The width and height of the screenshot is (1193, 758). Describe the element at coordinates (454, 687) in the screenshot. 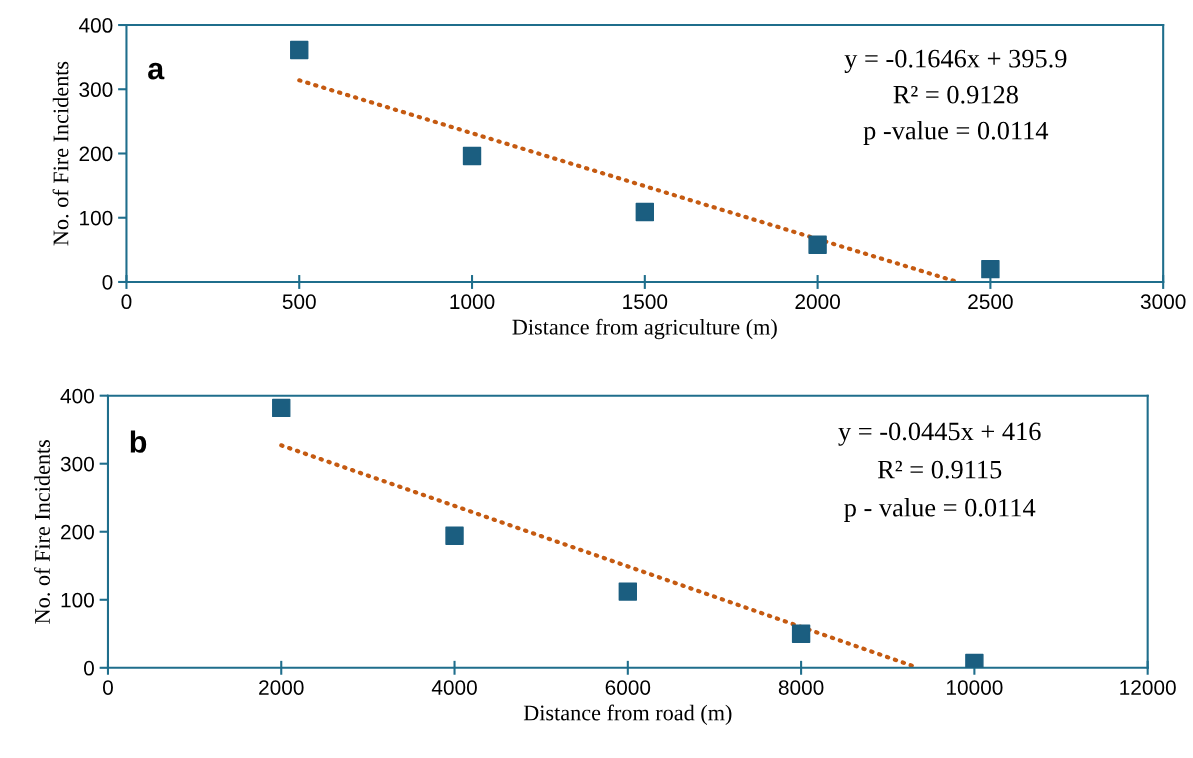

I see `x-tick-label: 4000` at that location.